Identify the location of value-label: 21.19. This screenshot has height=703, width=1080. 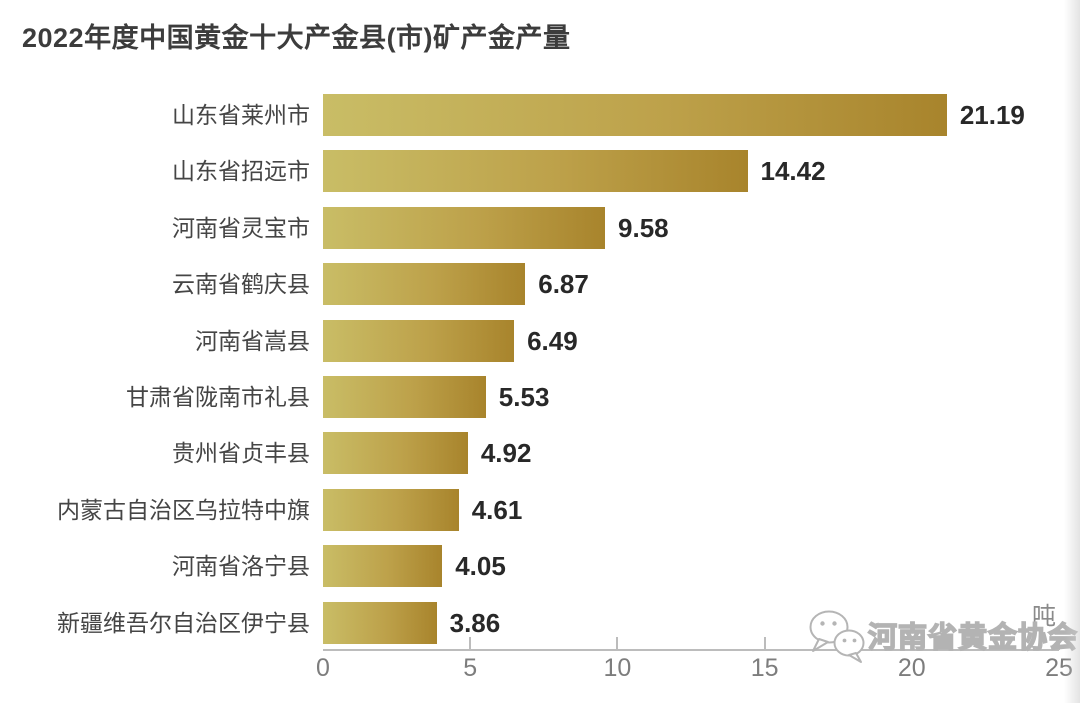
(992, 115).